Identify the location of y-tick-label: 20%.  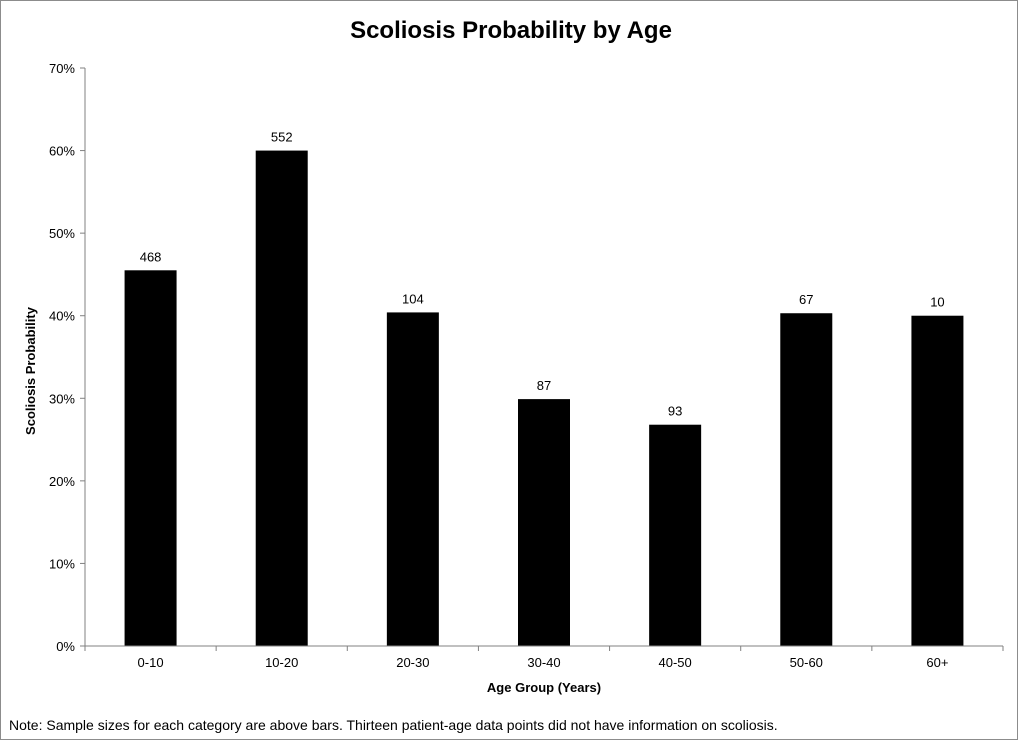
(62, 481).